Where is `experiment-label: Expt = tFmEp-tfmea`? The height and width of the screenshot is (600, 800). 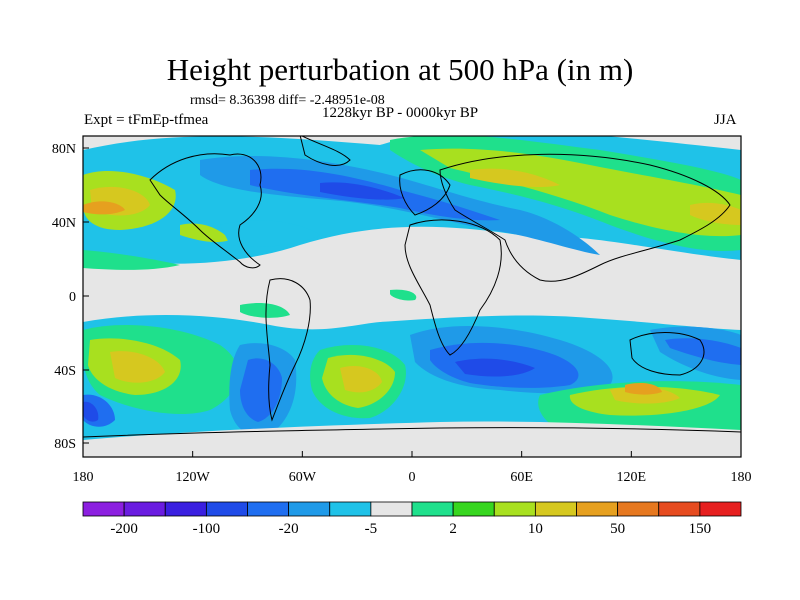 experiment-label: Expt = tFmEp-tfmea is located at coordinates (146, 120).